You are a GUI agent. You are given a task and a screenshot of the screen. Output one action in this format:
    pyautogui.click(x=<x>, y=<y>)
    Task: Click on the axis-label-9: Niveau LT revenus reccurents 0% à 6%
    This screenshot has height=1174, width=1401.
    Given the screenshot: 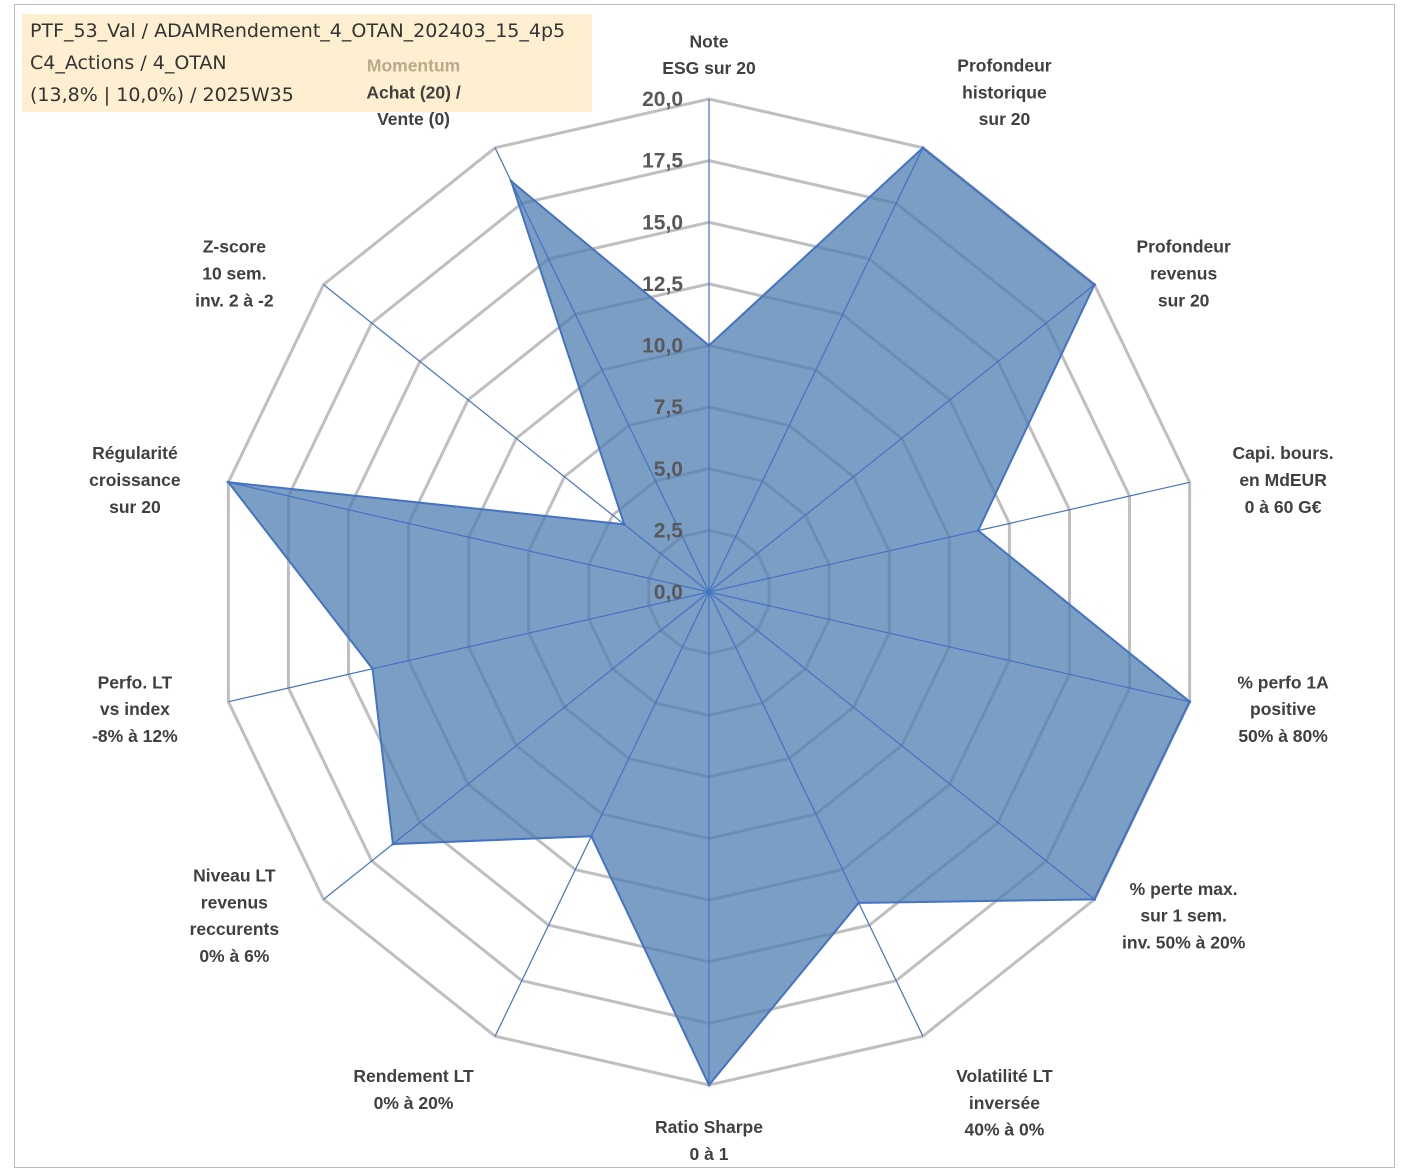 What is the action you would take?
    pyautogui.click(x=235, y=915)
    